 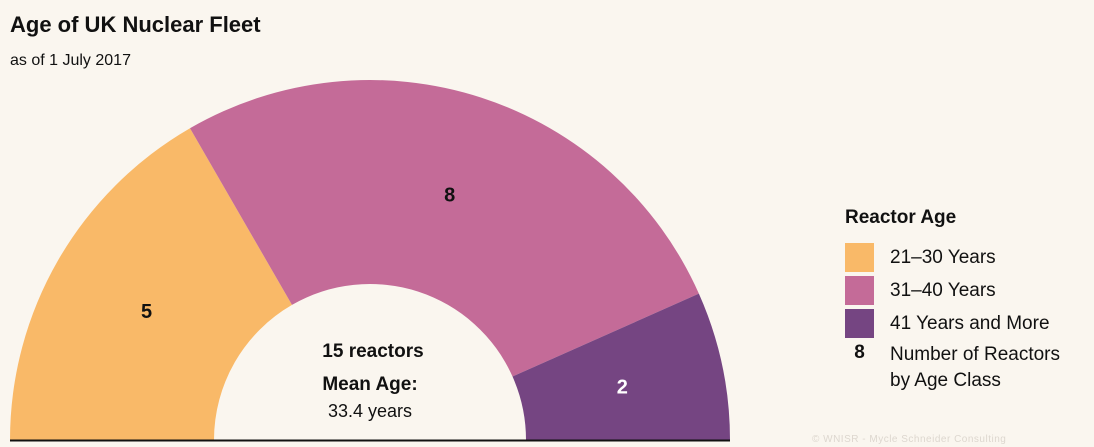 What do you see at coordinates (859, 352) in the screenshot?
I see `legend-note-number: 8` at bounding box center [859, 352].